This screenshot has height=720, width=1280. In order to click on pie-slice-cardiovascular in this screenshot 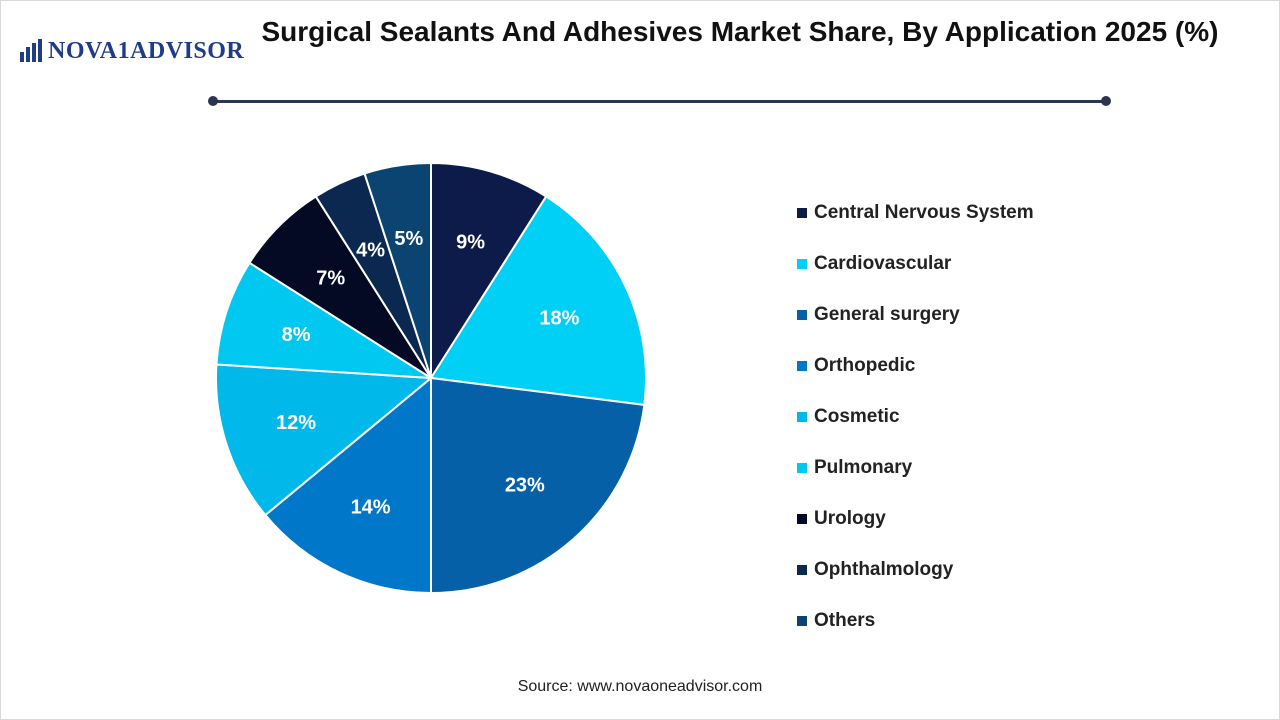, I will do `click(538, 301)`.